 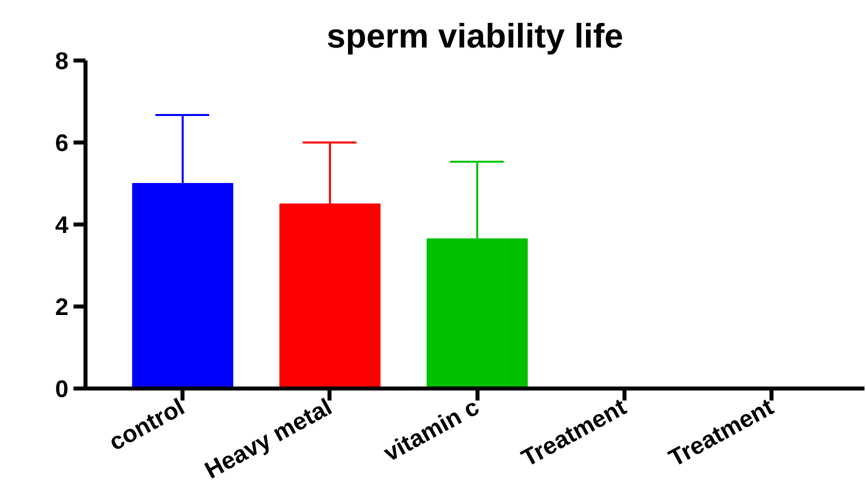 I want to click on y-tick-label: 4, so click(x=62, y=225).